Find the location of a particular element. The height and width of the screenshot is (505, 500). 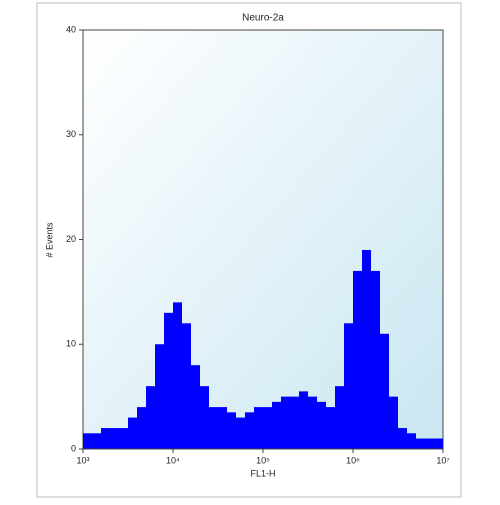

x-tick-label: 10⁵ is located at coordinates (263, 460).